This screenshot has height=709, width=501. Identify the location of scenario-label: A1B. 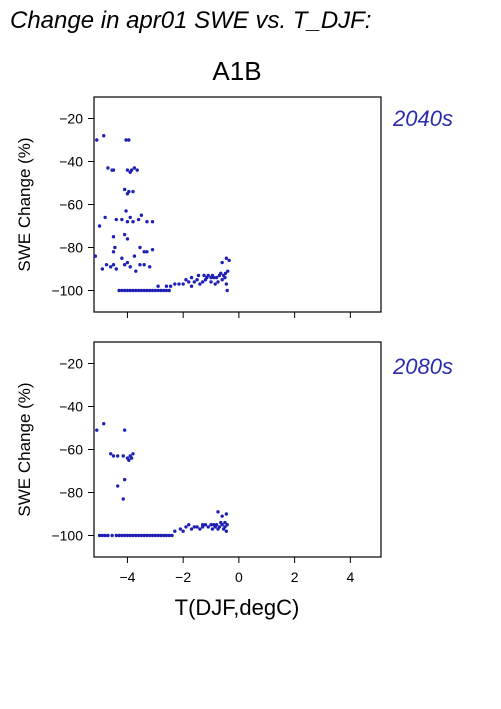
(236, 71).